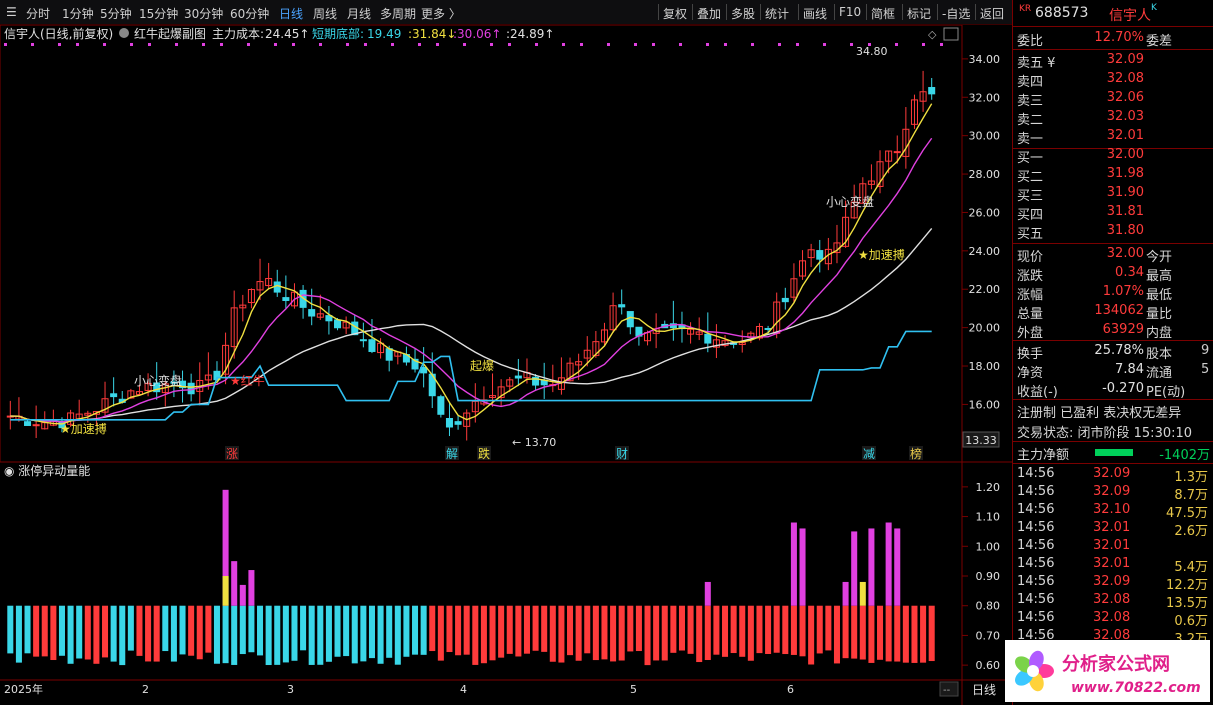  I want to click on tab-5: 60分钟, so click(250, 14).